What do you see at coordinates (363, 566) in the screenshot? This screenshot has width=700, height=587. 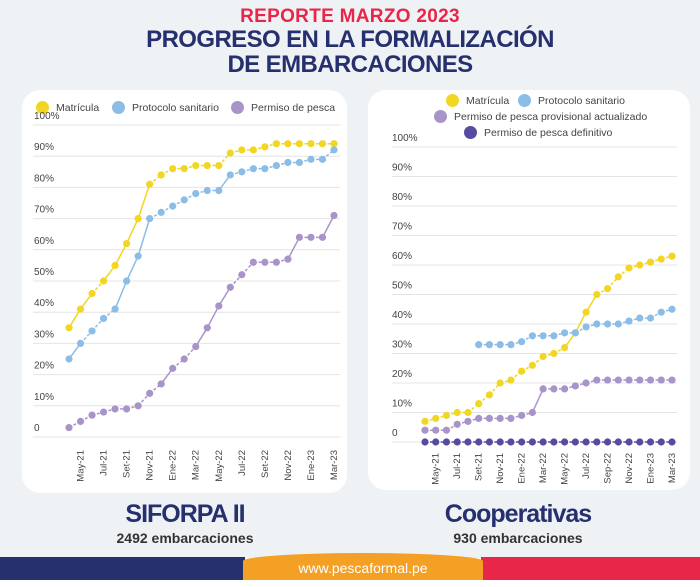 I see `website-link: www.pescaformal.pe` at bounding box center [363, 566].